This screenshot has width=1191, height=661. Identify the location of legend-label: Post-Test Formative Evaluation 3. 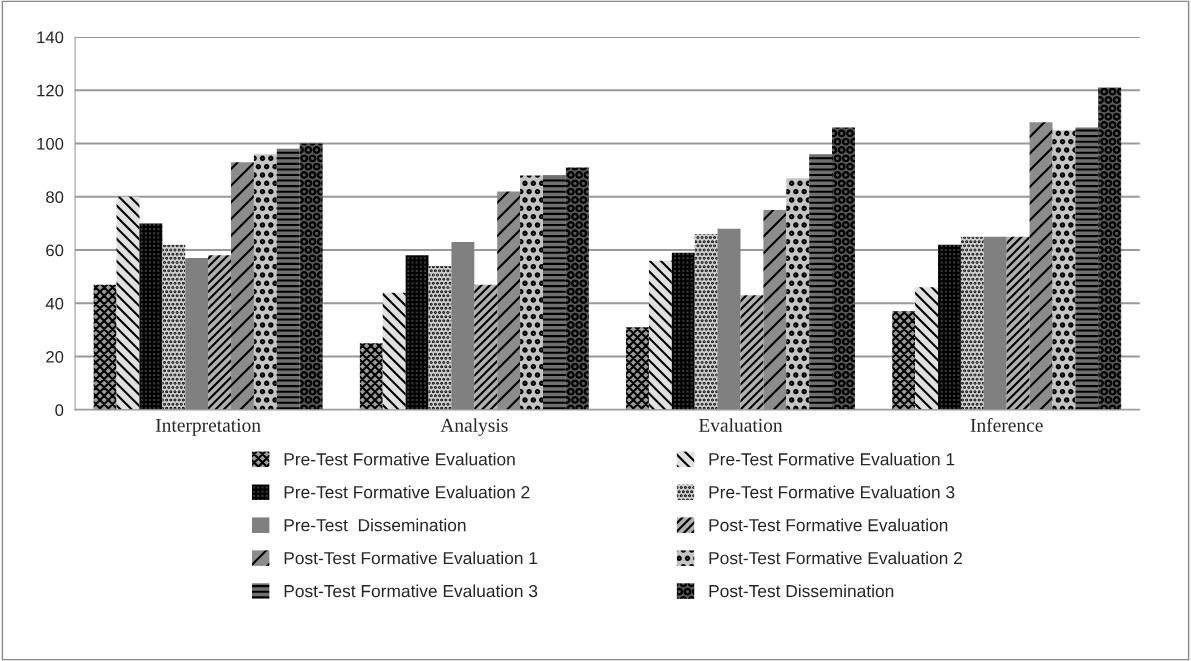
(411, 591).